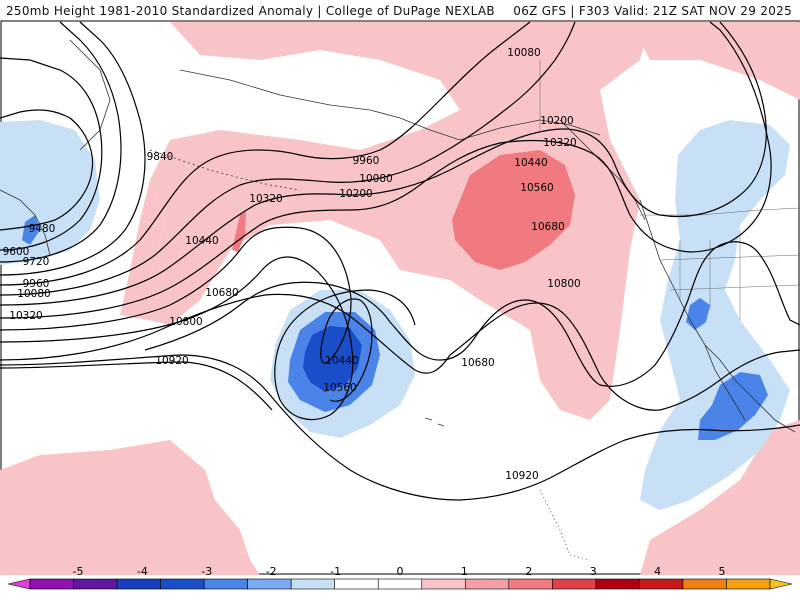 This screenshot has height=600, width=800. What do you see at coordinates (720, 211) in the screenshot?
I see `boundary-canada-us` at bounding box center [720, 211].